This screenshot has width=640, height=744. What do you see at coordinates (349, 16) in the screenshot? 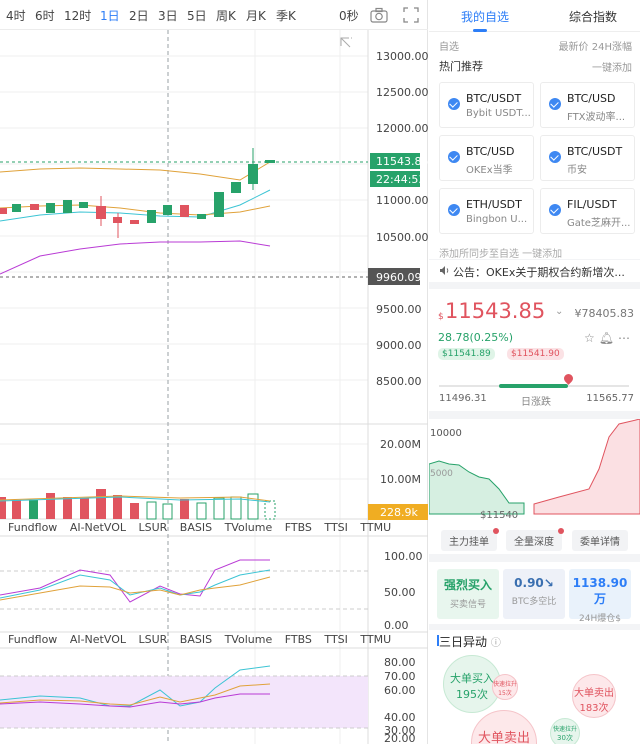
I see `candle-countdown: 0秒` at bounding box center [349, 16].